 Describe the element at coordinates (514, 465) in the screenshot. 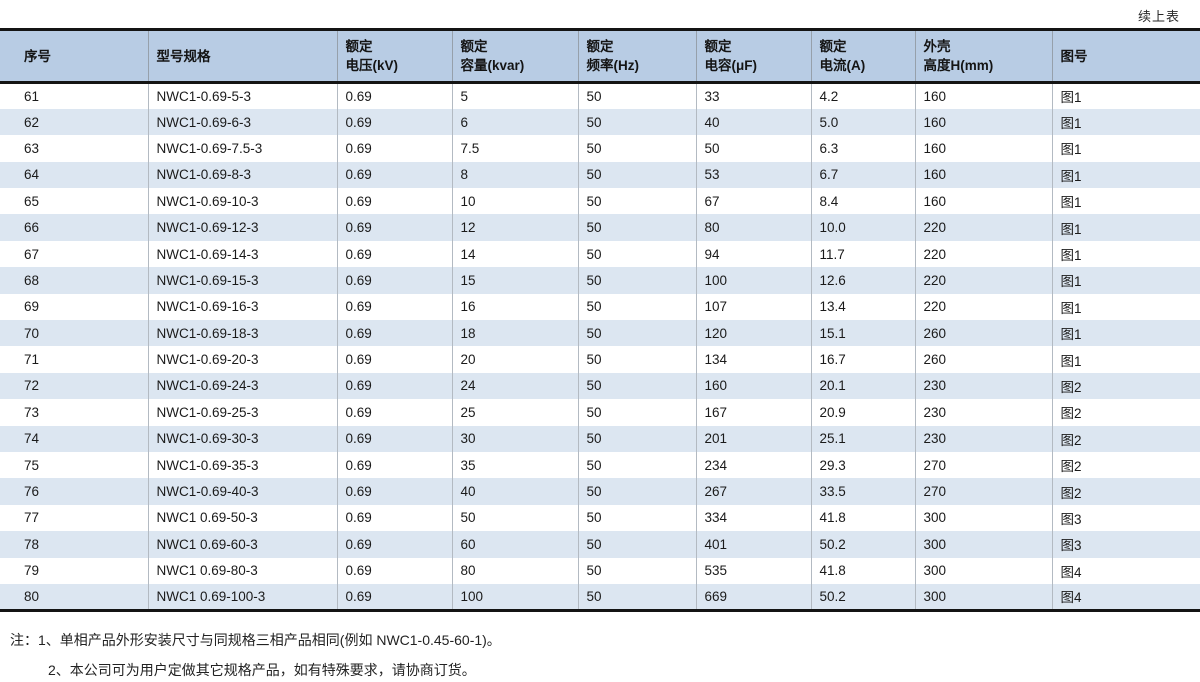

I see `table-cell: 35` at that location.